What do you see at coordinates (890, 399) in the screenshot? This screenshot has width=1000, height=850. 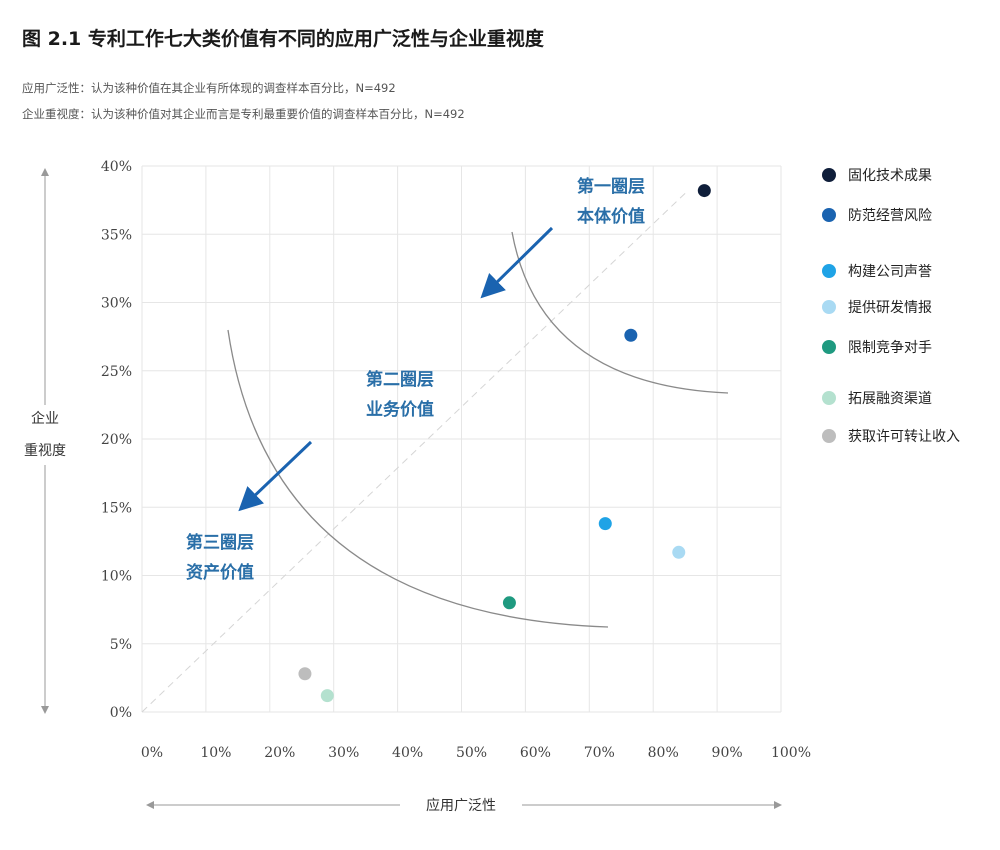 I see `legend-label: 拓展融资渠道` at bounding box center [890, 399].